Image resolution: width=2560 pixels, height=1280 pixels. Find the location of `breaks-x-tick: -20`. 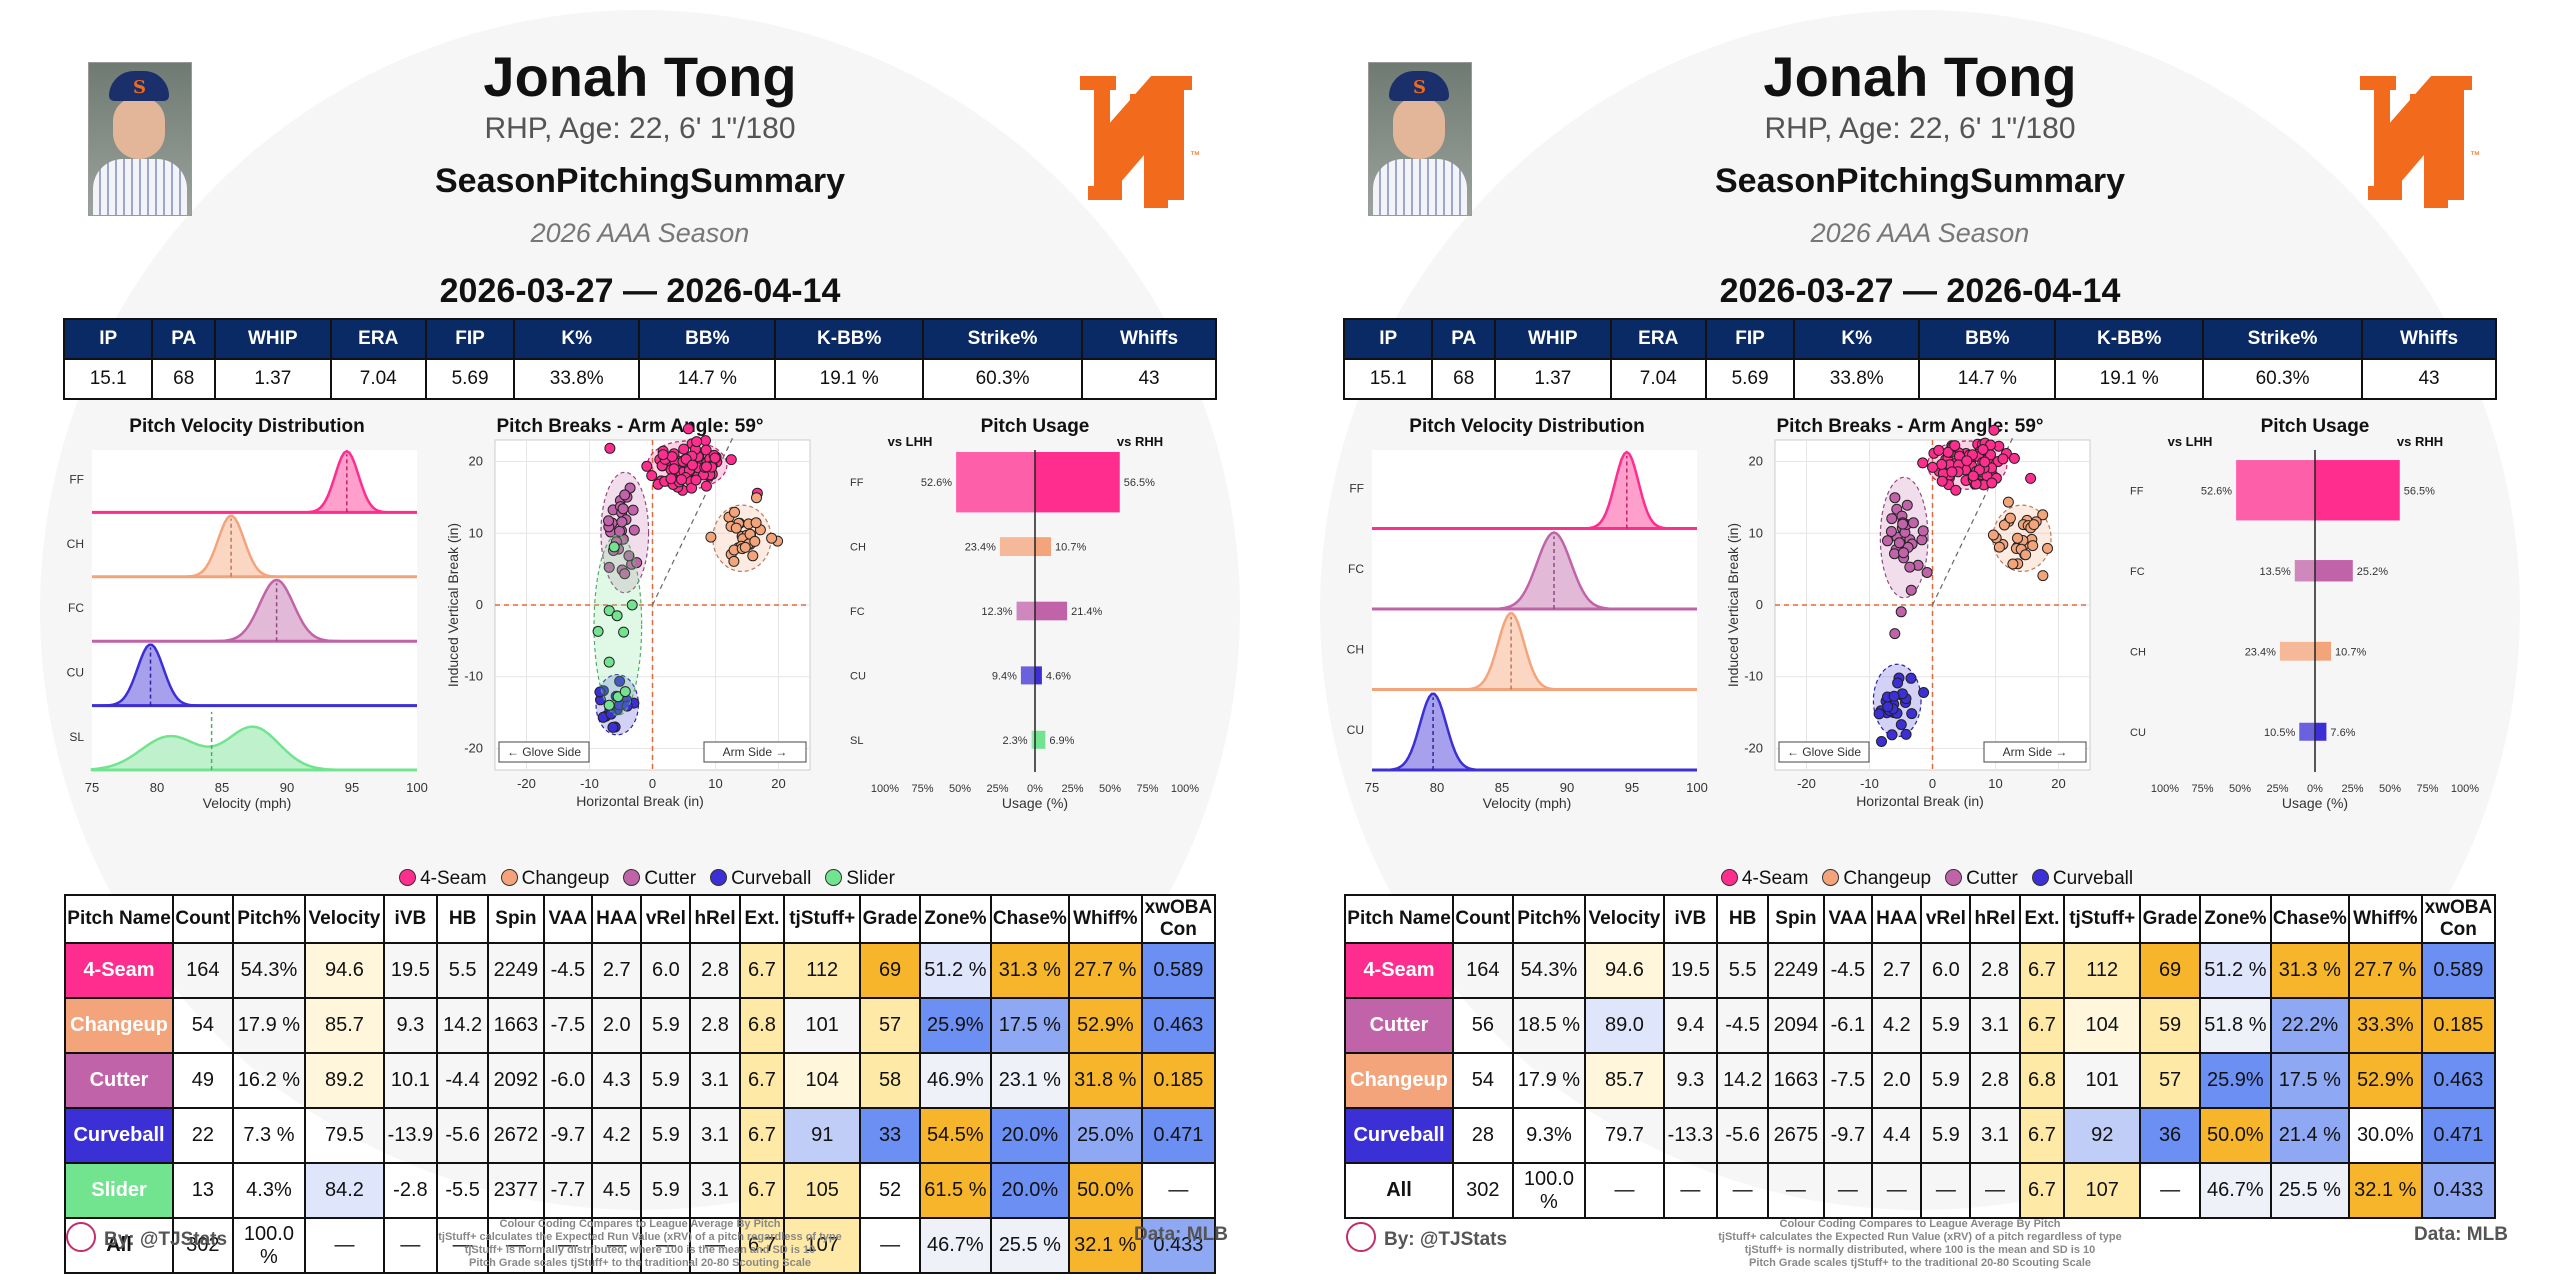

breaks-x-tick: -20 is located at coordinates (526, 783).